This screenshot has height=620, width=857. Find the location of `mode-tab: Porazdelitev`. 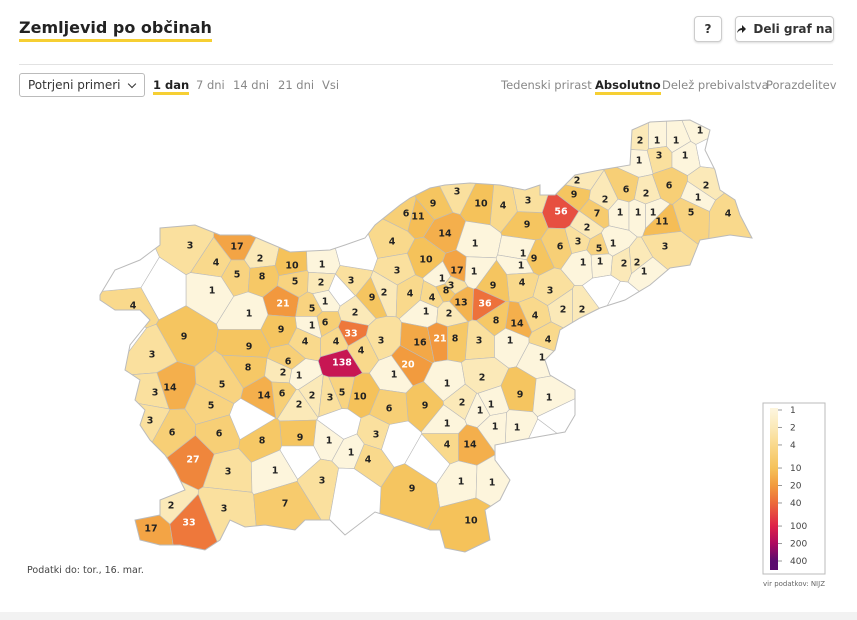

mode-tab: Porazdelitev is located at coordinates (801, 85).